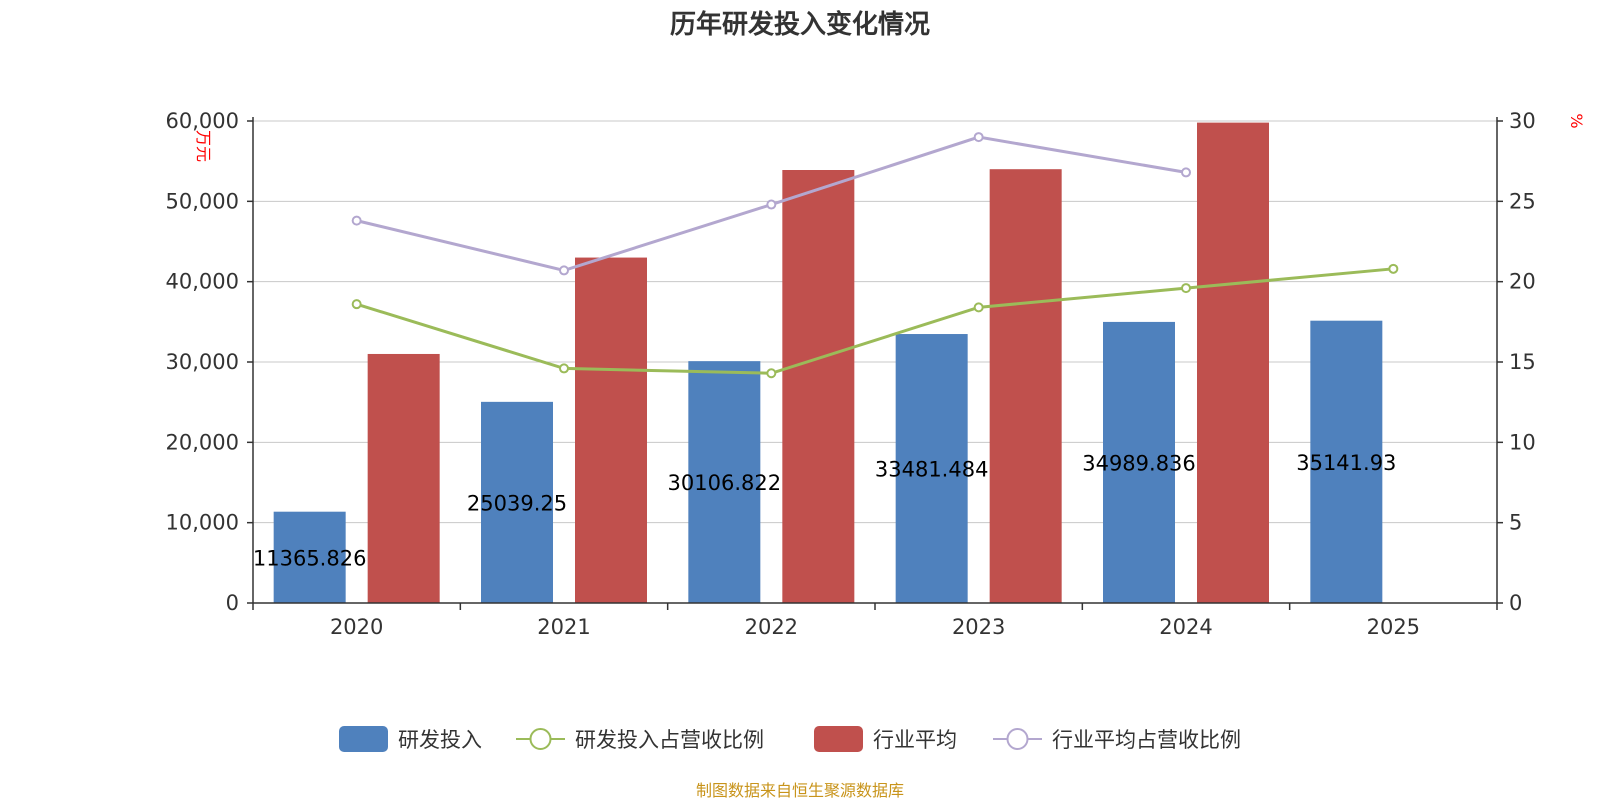  What do you see at coordinates (1522, 121) in the screenshot?
I see `right-tick-label: 30` at bounding box center [1522, 121].